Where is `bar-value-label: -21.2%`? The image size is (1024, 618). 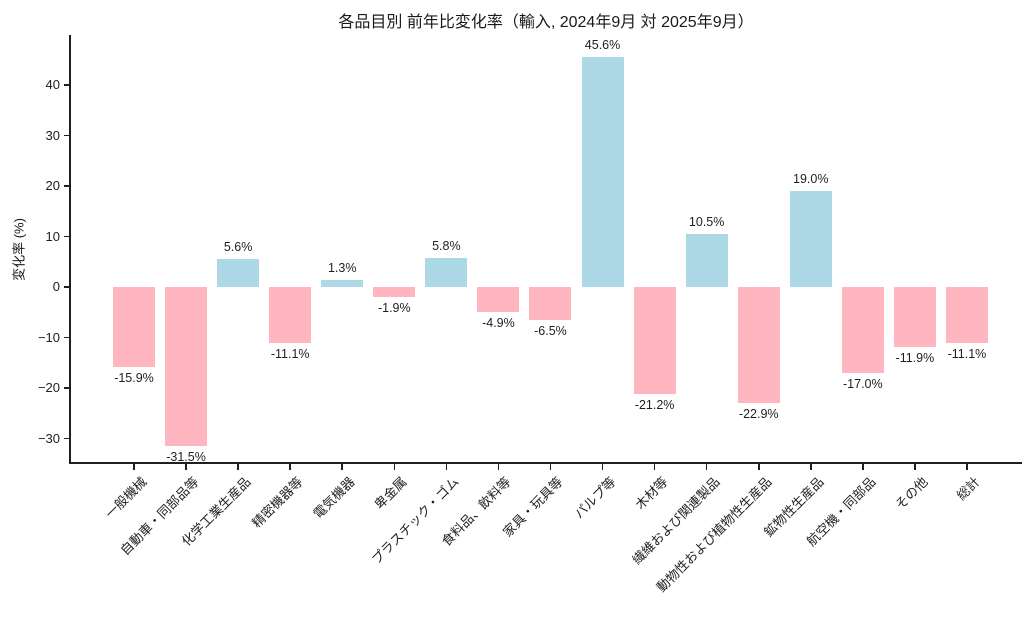
bar-value-label: -21.2% is located at coordinates (654, 405).